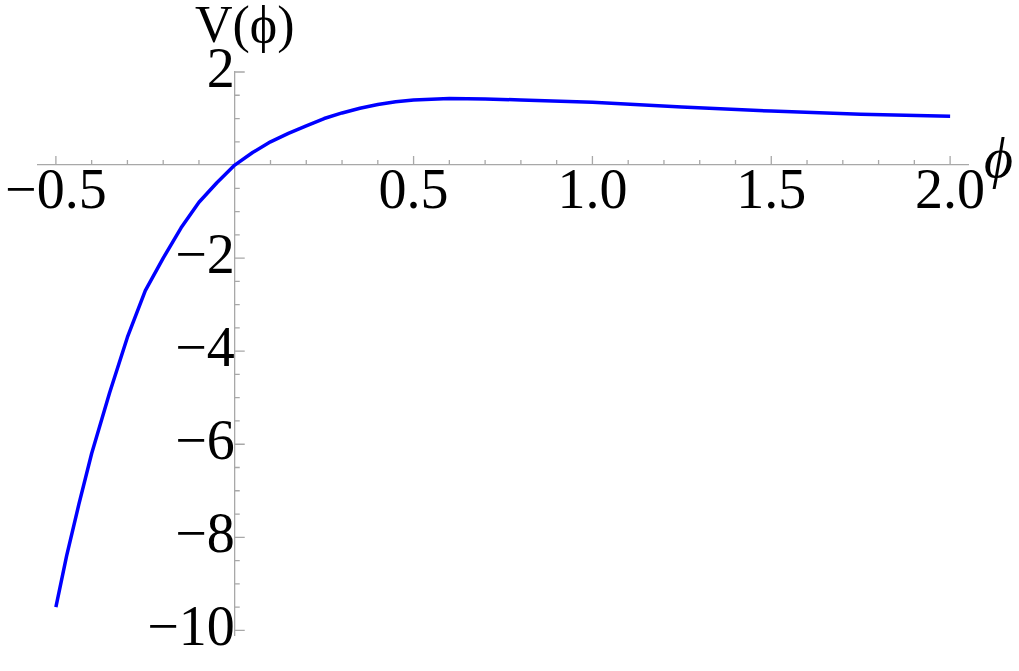  Describe the element at coordinates (592, 188) in the screenshot. I see `x-tick-label: 1.0` at that location.